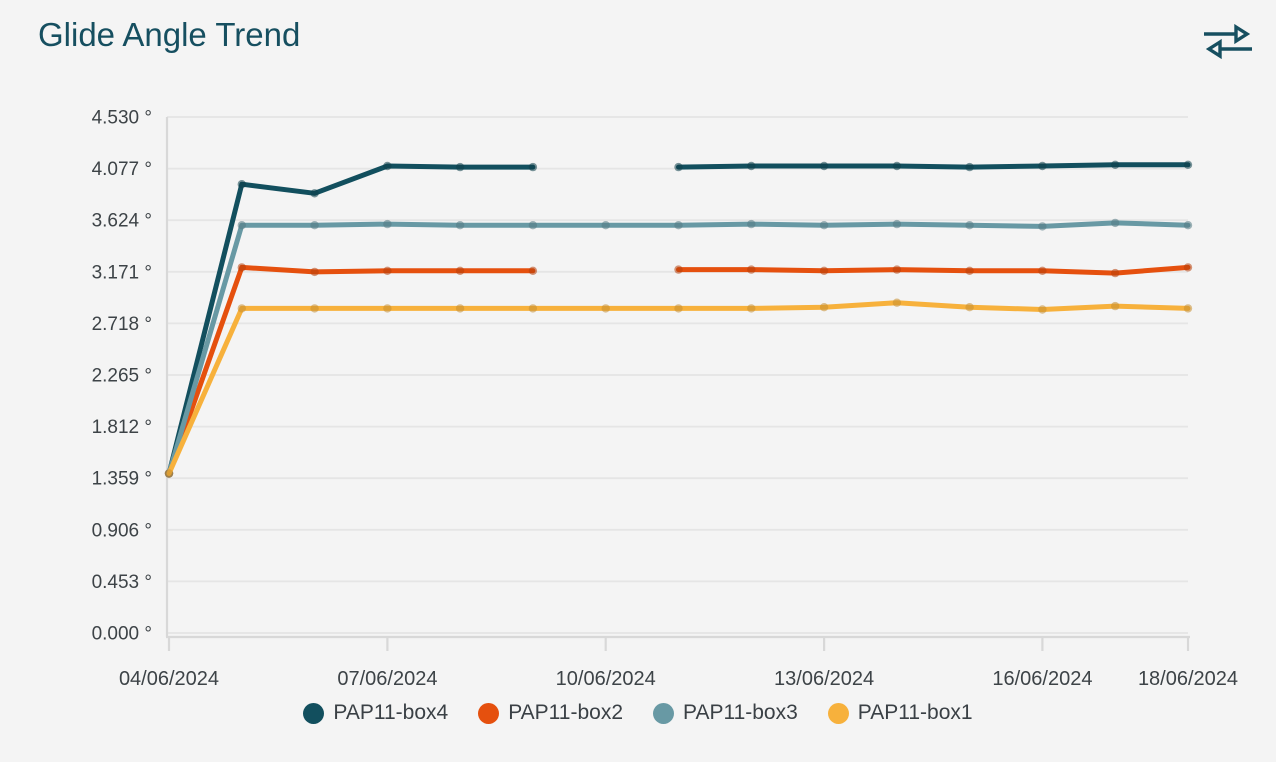 The width and height of the screenshot is (1276, 770). Describe the element at coordinates (122, 324) in the screenshot. I see `y-axis-tick-label: 2.718 °` at that location.